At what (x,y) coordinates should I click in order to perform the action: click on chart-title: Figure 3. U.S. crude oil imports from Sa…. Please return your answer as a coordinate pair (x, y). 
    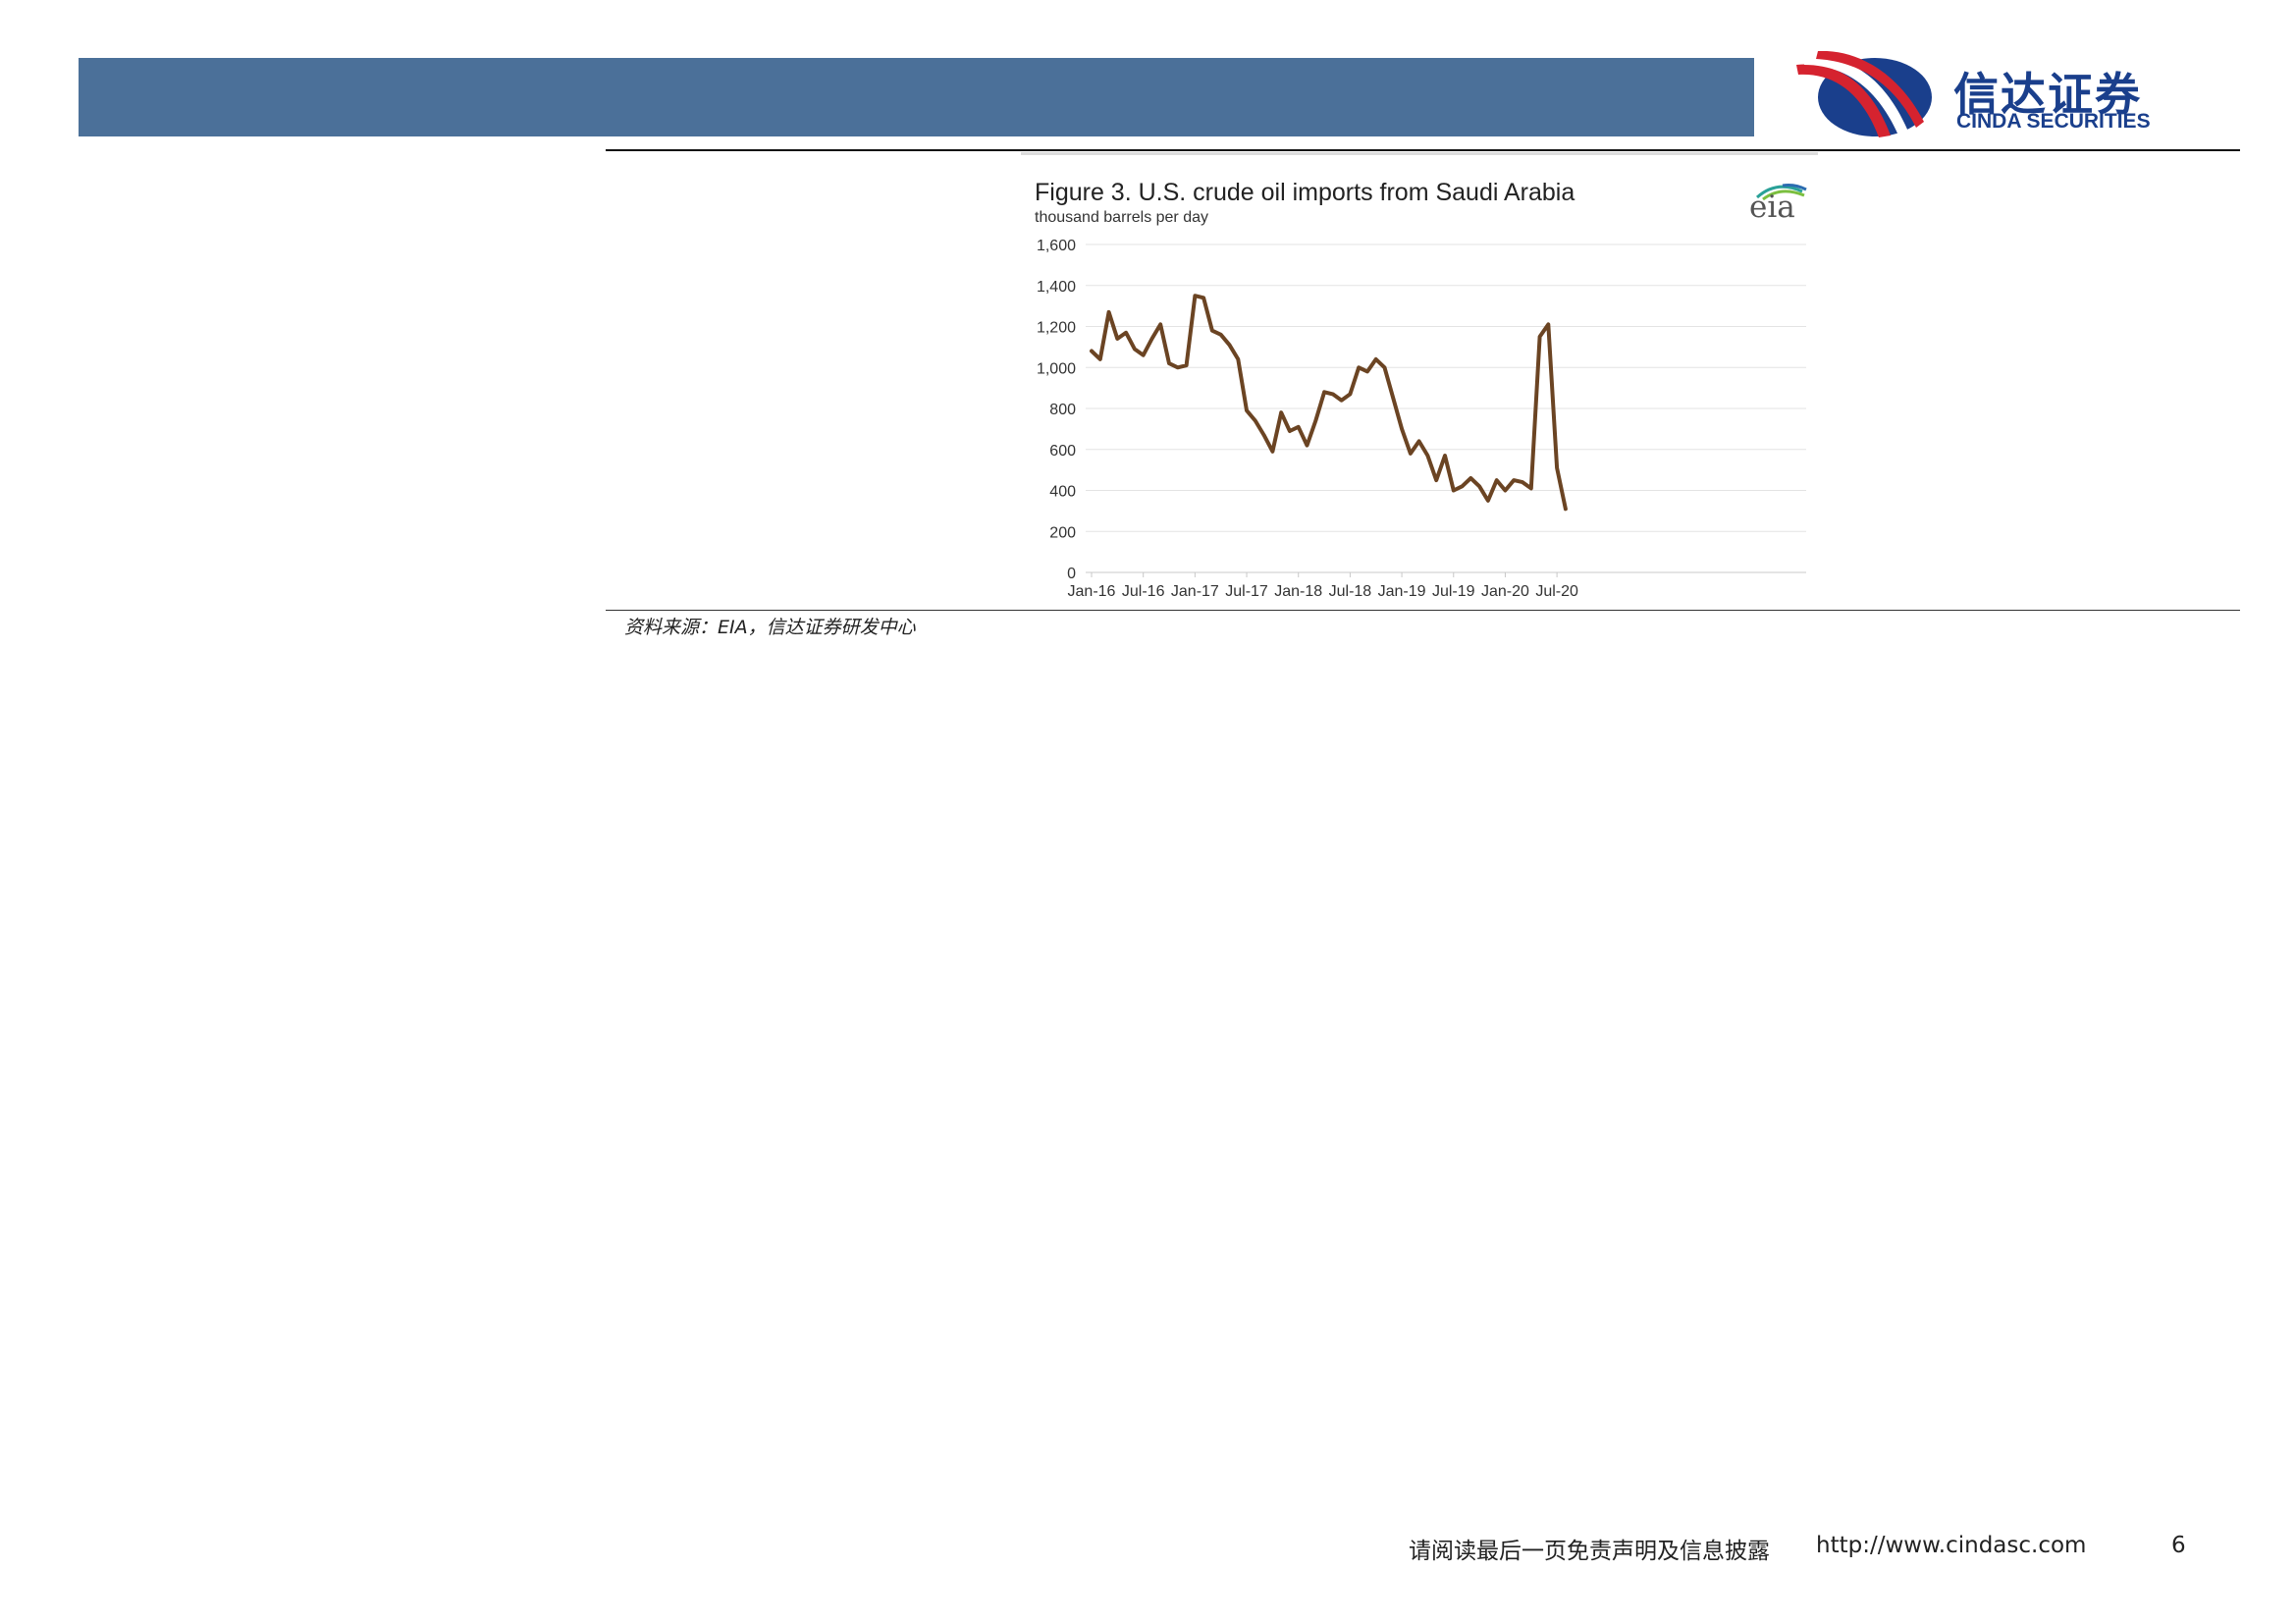
    Looking at the image, I should click on (1305, 192).